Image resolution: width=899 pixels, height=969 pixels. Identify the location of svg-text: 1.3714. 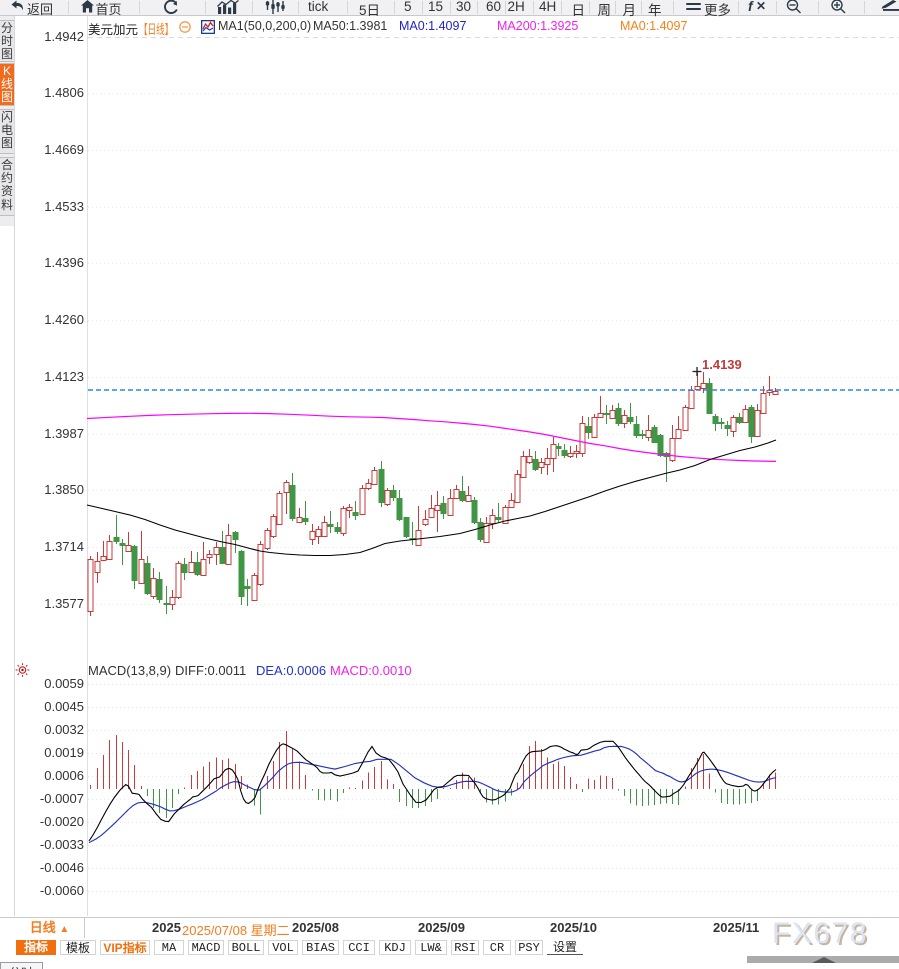
(64, 546).